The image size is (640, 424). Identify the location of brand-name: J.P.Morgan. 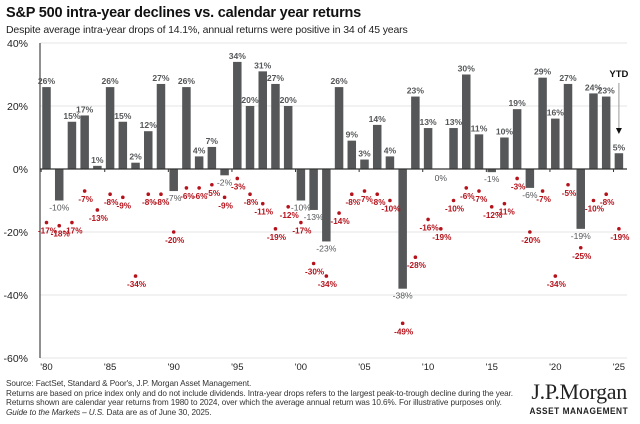
(579, 391).